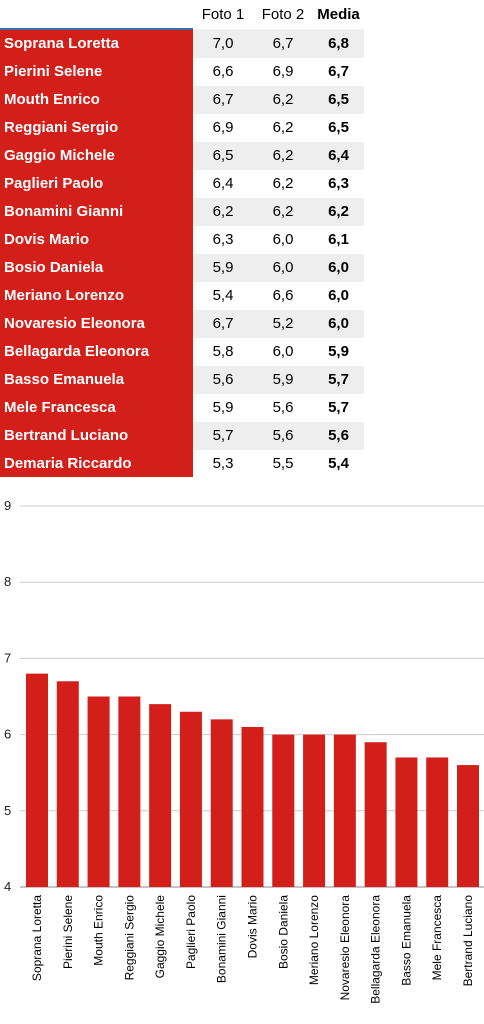  I want to click on foto1-cell: 5,8, so click(223, 351).